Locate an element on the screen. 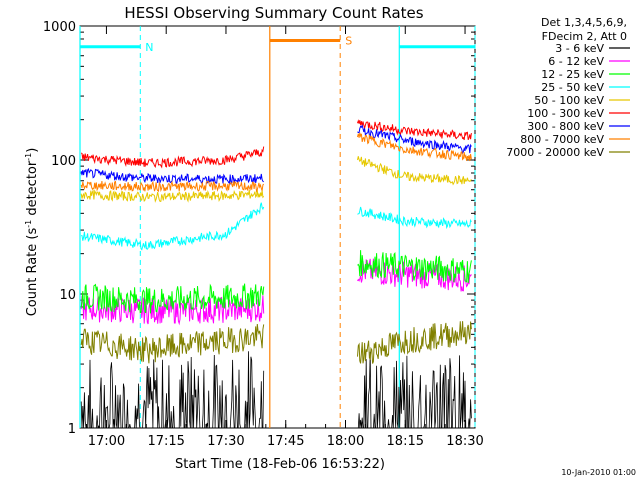 The width and height of the screenshot is (640, 480). x-tick-label: 17:00 is located at coordinates (106, 441).